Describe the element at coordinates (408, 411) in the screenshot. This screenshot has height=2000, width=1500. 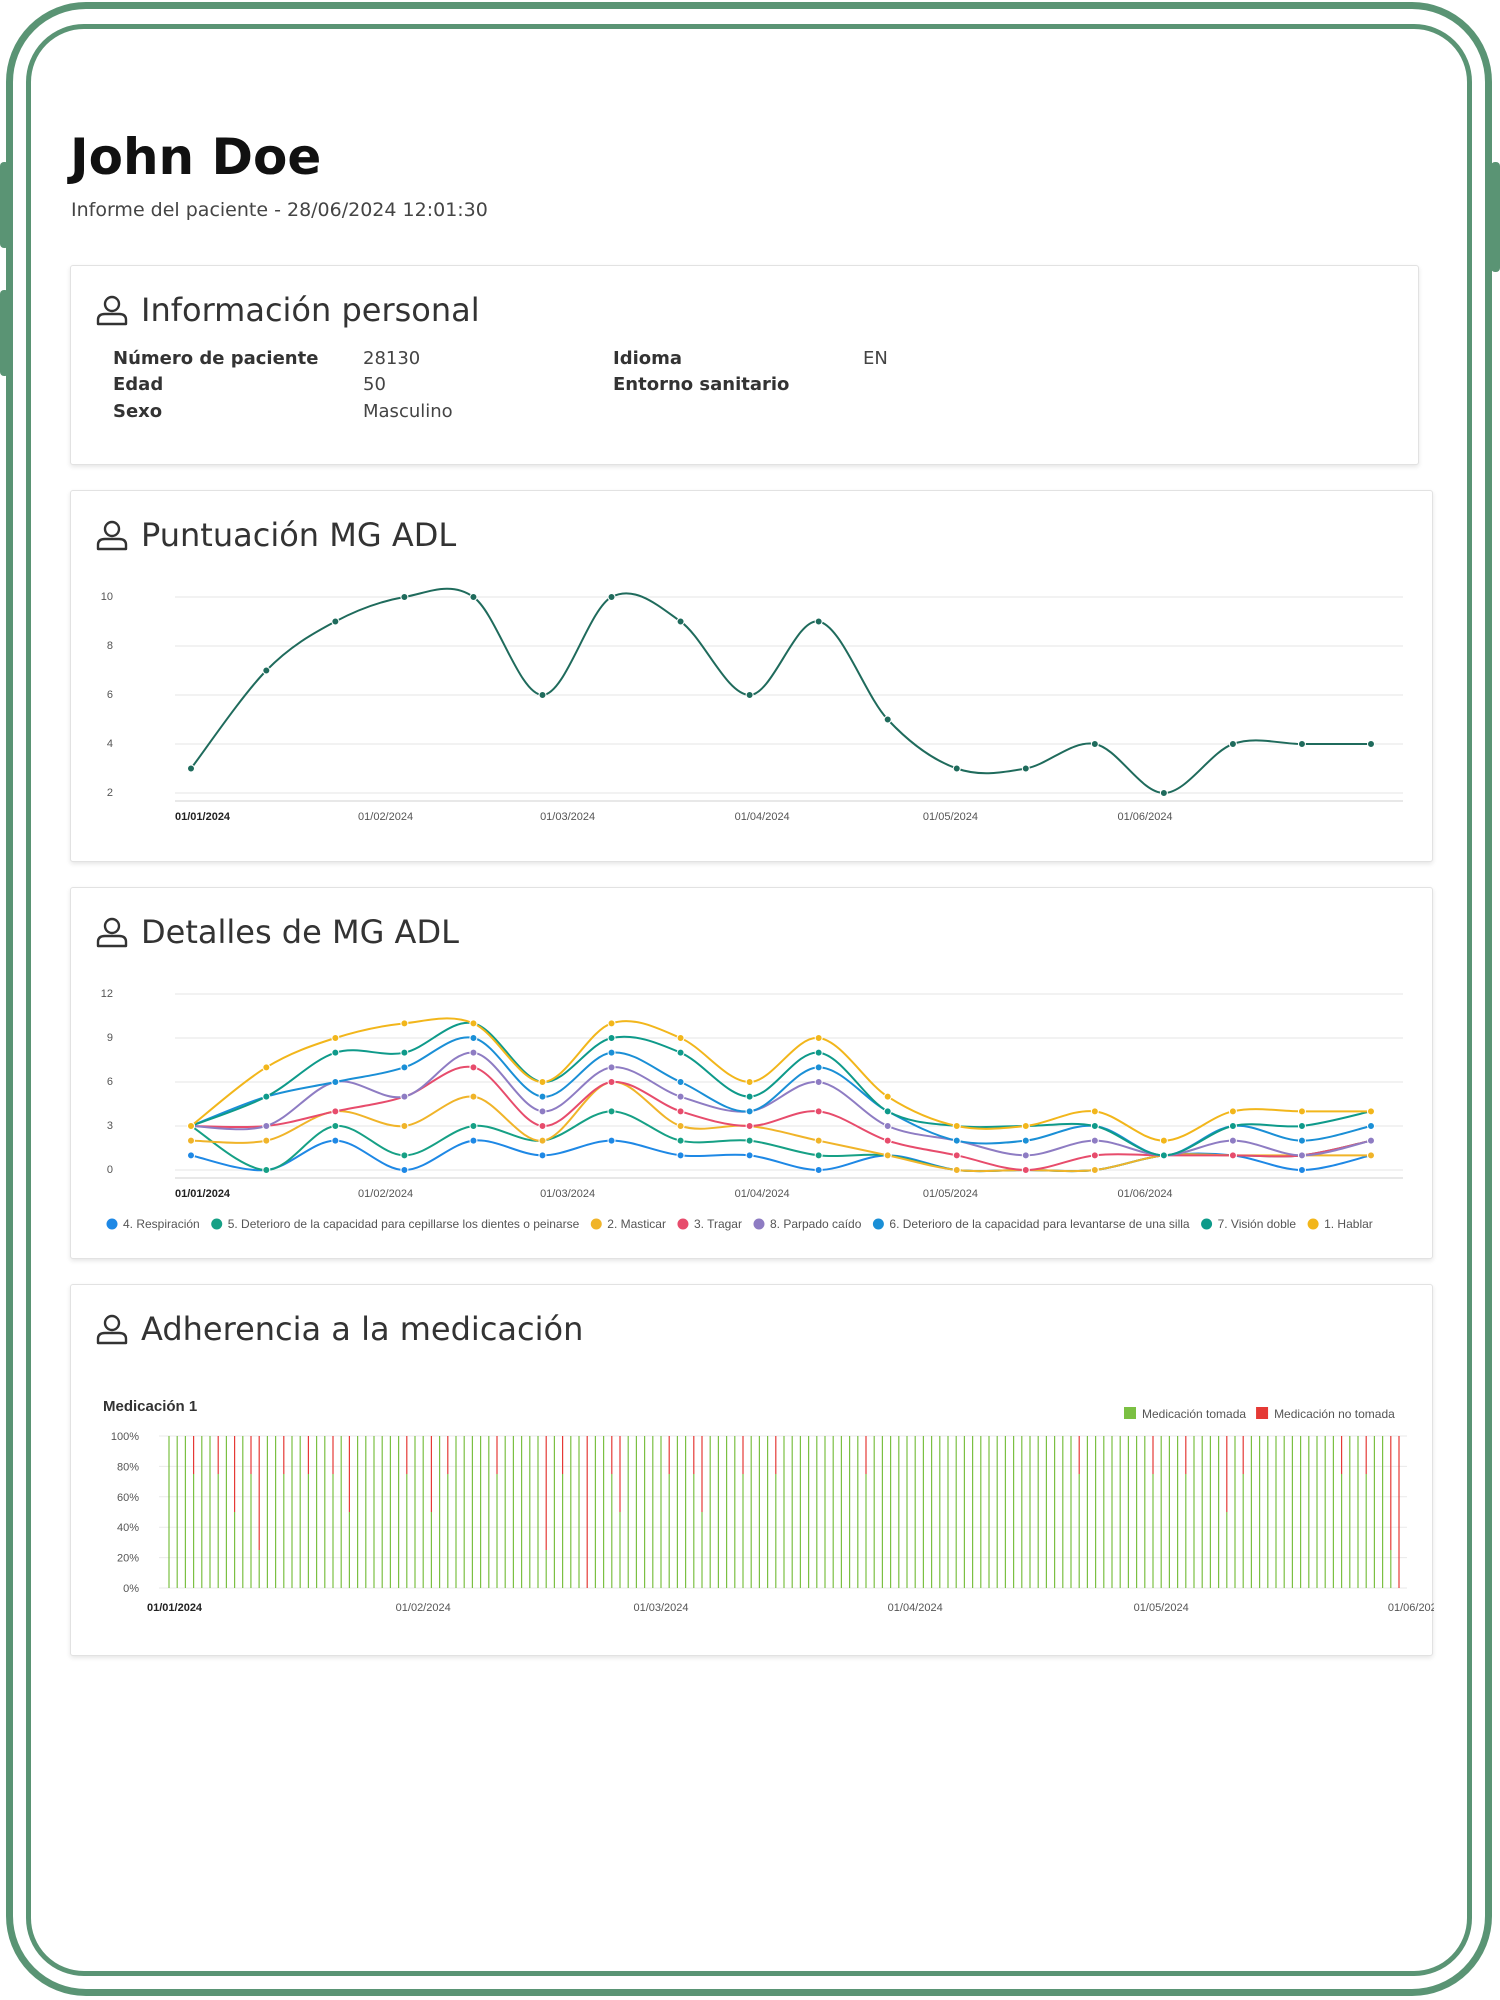
I see `info-value-sex: Masculino` at that location.